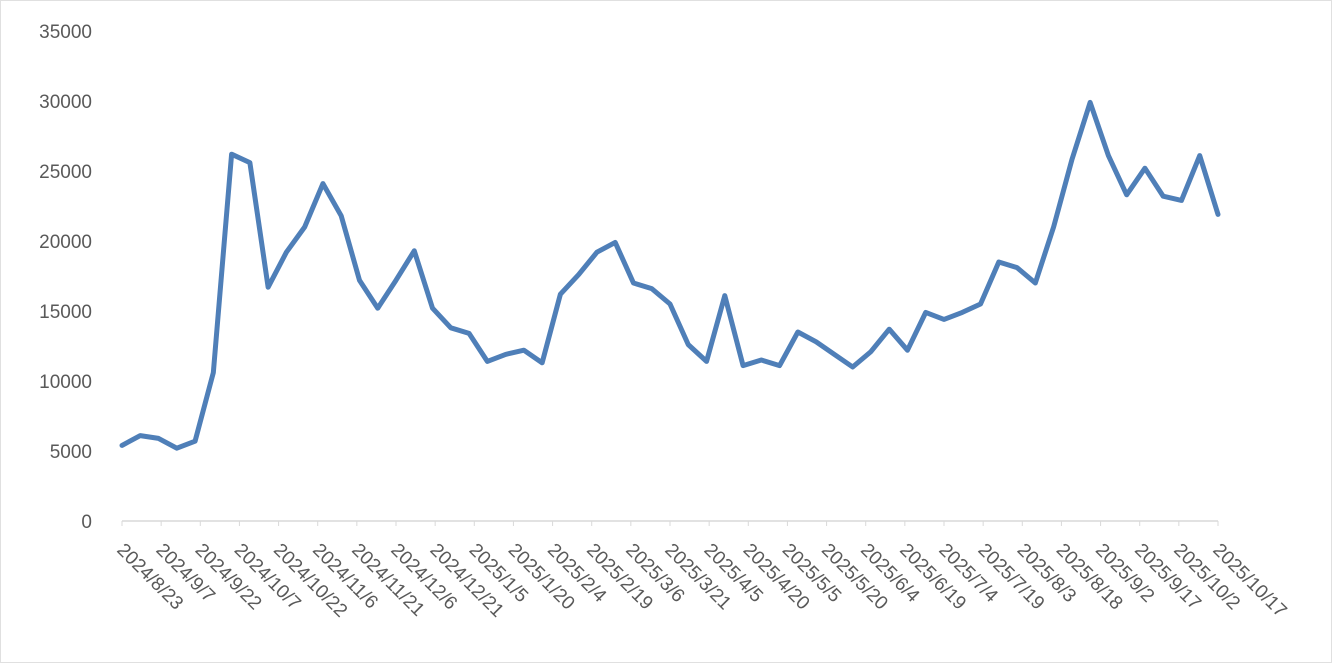 Image resolution: width=1332 pixels, height=663 pixels. I want to click on y-tick-label: 10000, so click(65, 382).